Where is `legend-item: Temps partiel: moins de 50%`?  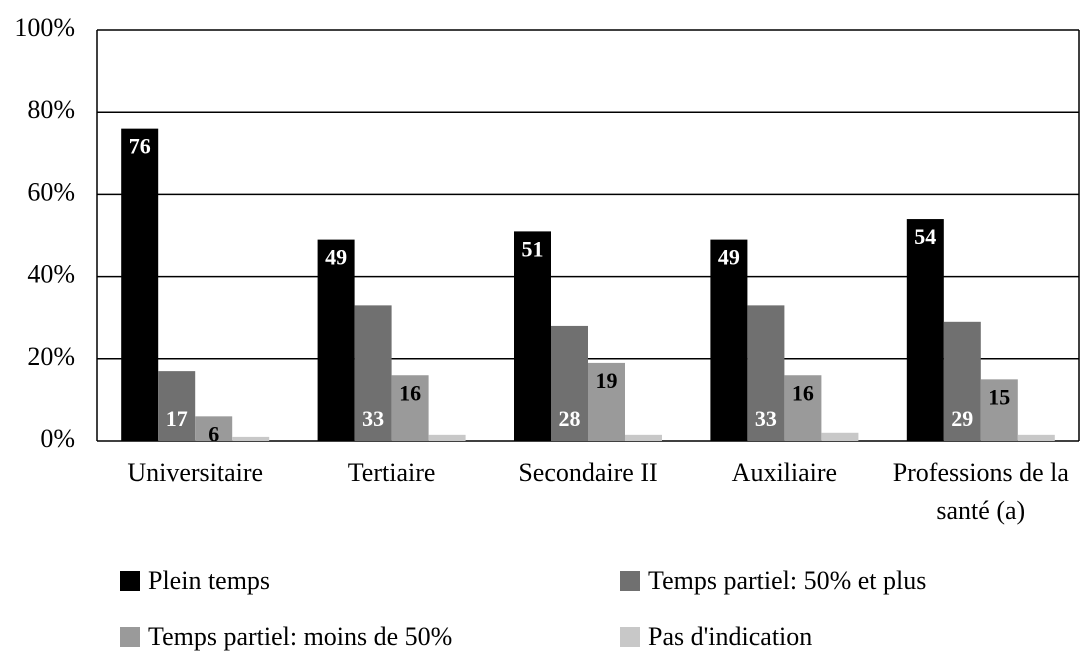 legend-item: Temps partiel: moins de 50% is located at coordinates (286, 637).